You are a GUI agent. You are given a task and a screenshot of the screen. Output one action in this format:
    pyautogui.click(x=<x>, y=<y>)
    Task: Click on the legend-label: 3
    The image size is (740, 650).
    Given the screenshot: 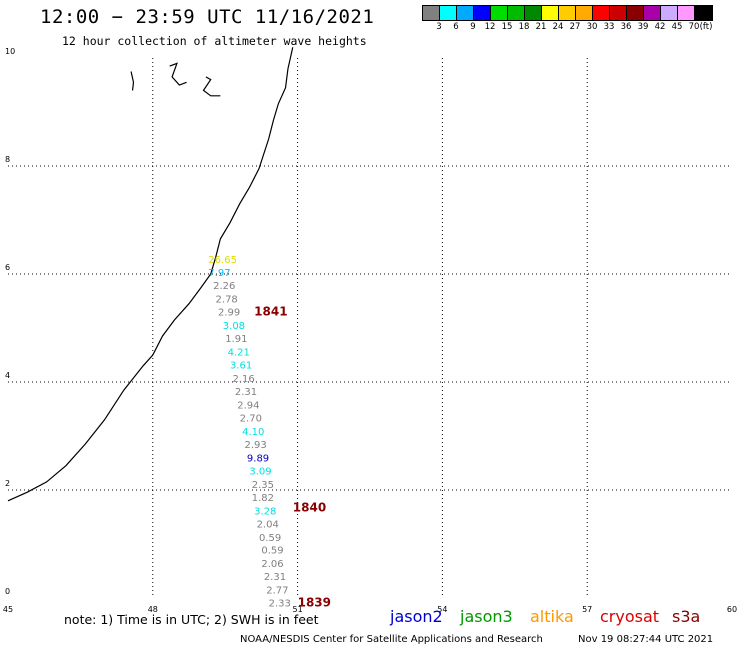 What is the action you would take?
    pyautogui.click(x=439, y=27)
    